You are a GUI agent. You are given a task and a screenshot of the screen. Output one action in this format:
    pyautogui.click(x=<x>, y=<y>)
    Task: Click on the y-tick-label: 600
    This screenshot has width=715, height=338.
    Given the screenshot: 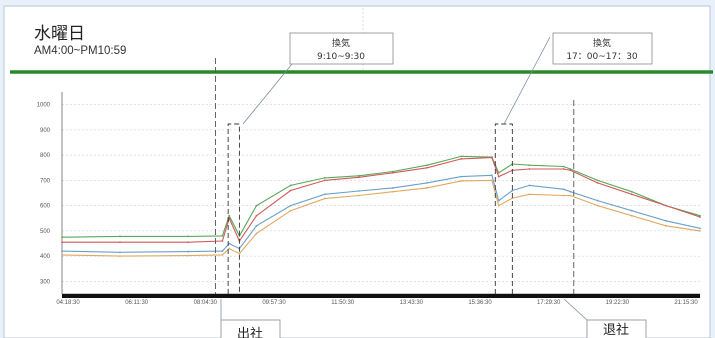 What is the action you would take?
    pyautogui.click(x=45, y=207)
    